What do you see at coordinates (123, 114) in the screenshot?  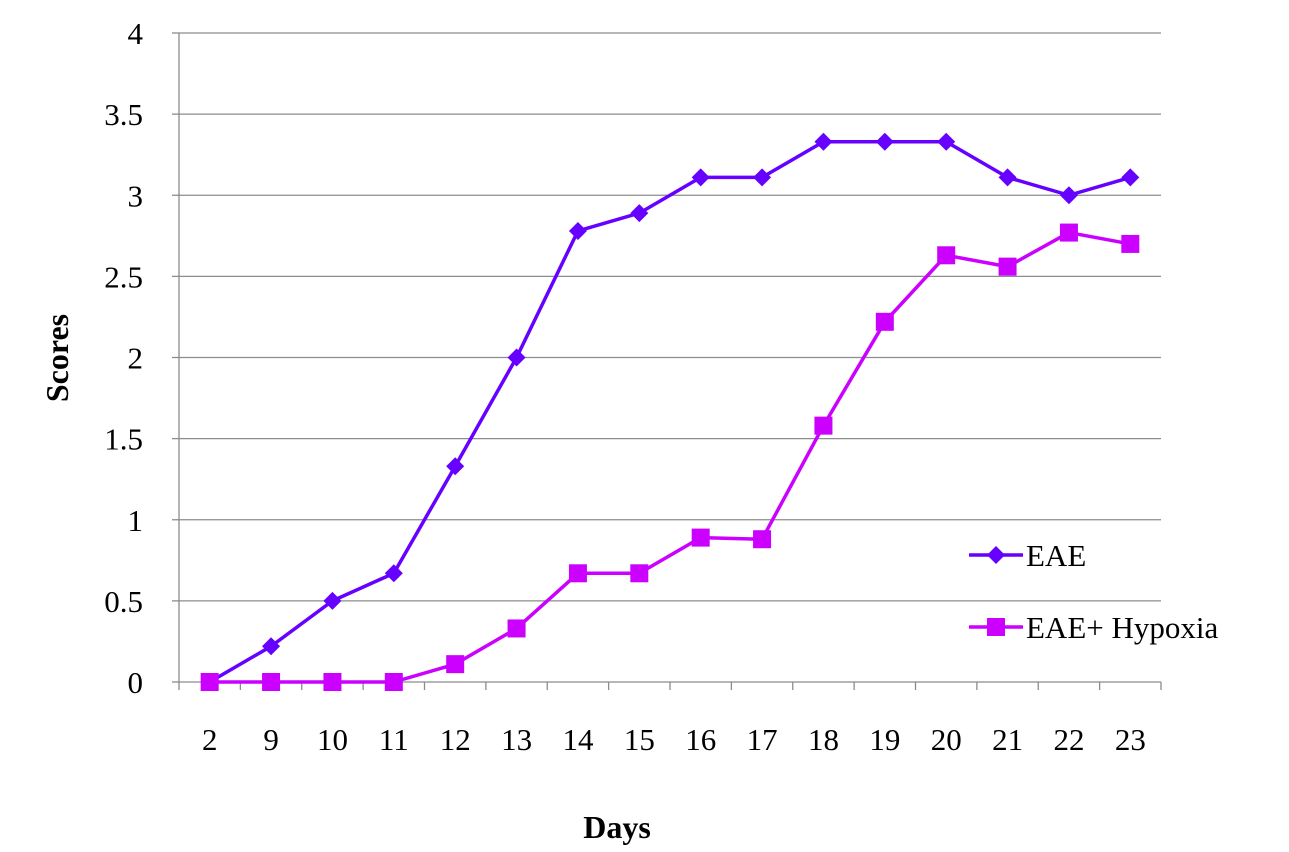 I see `y-tick-label: 3.5` at bounding box center [123, 114].